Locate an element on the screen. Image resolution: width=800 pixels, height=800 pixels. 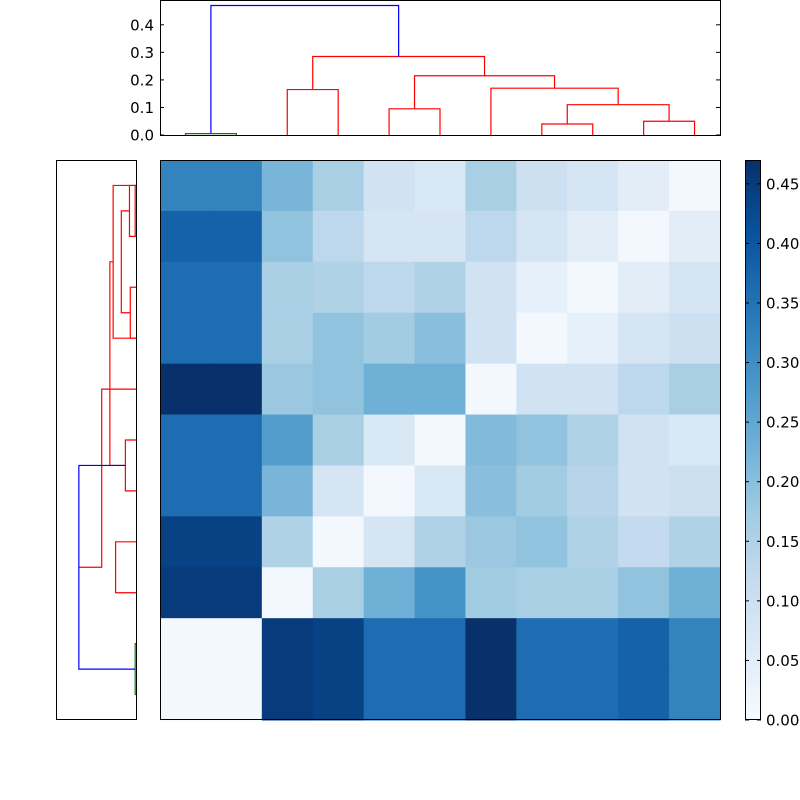
top-dendrogram-frame is located at coordinates (440, 68).